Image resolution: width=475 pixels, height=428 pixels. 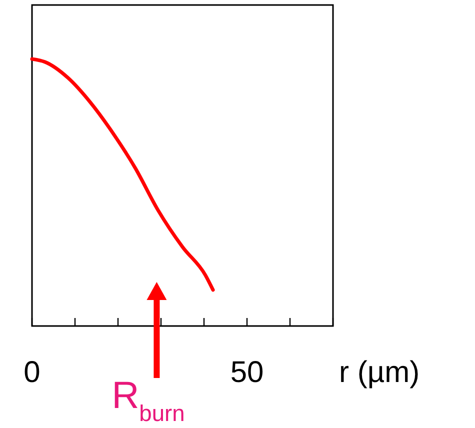 What do you see at coordinates (148, 400) in the screenshot?
I see `annotation: R$_{burn}$` at bounding box center [148, 400].